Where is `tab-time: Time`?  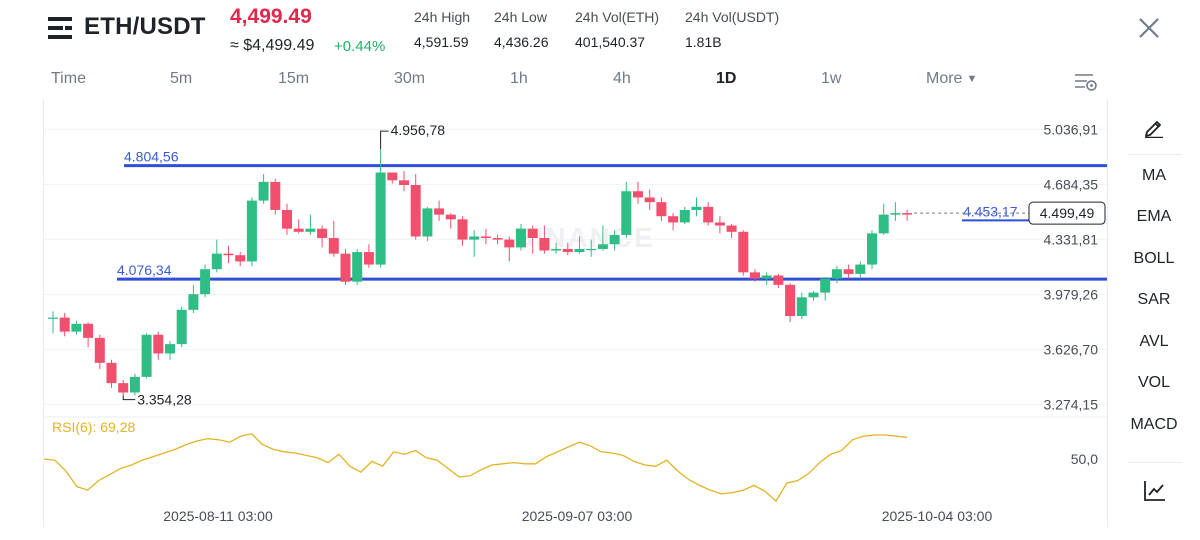
tab-time: Time is located at coordinates (68, 78).